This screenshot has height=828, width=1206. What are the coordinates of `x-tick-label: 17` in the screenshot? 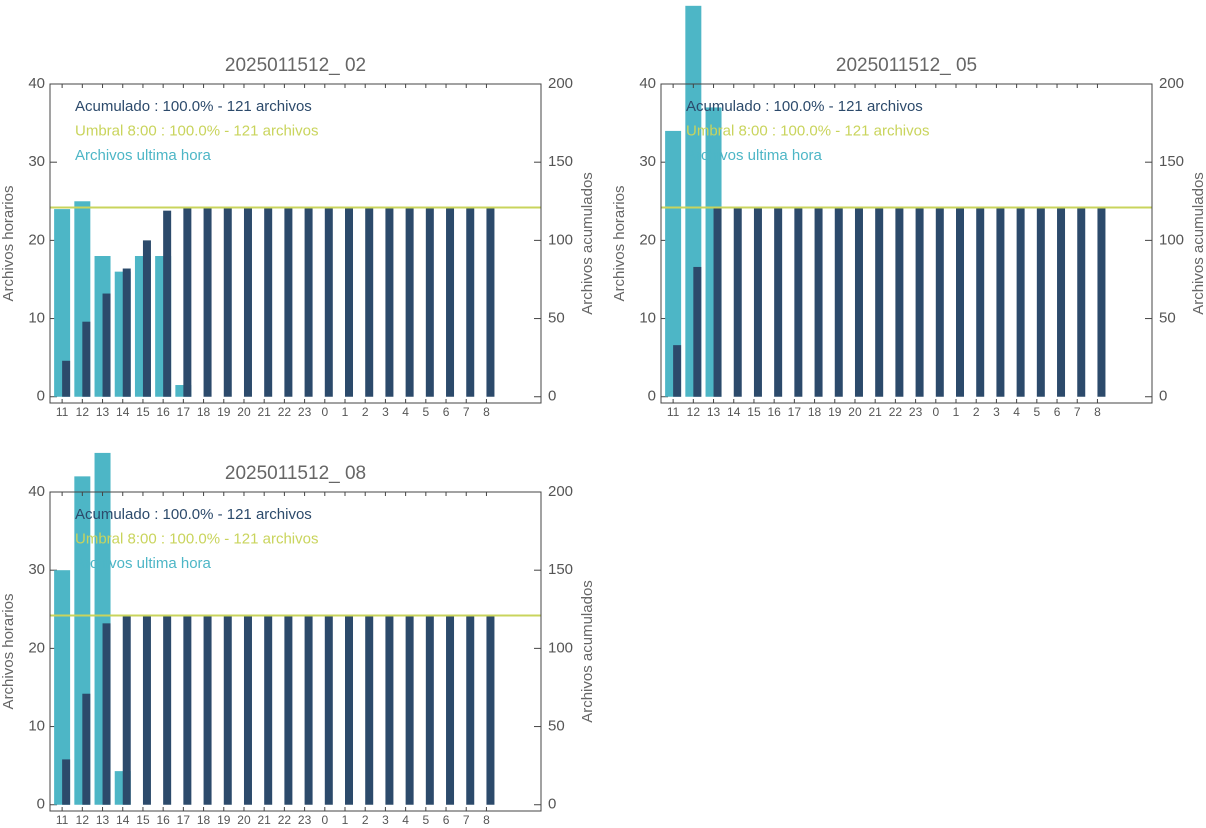 It's located at (795, 412).